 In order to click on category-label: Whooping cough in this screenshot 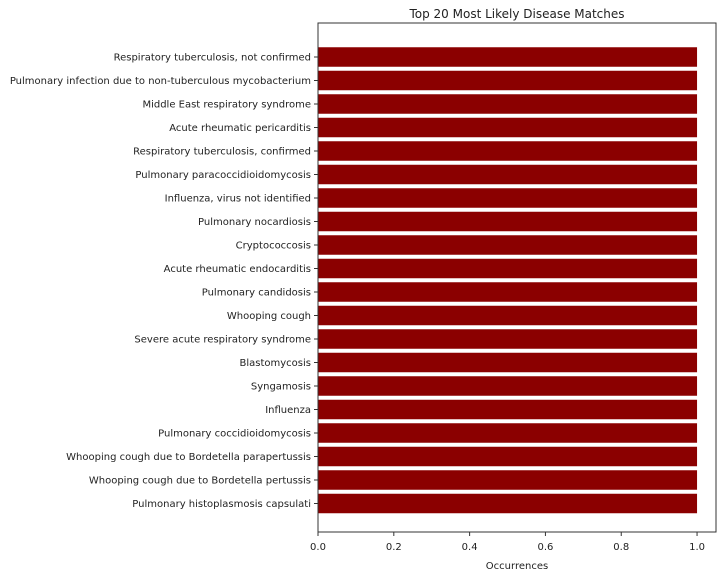, I will do `click(269, 316)`.